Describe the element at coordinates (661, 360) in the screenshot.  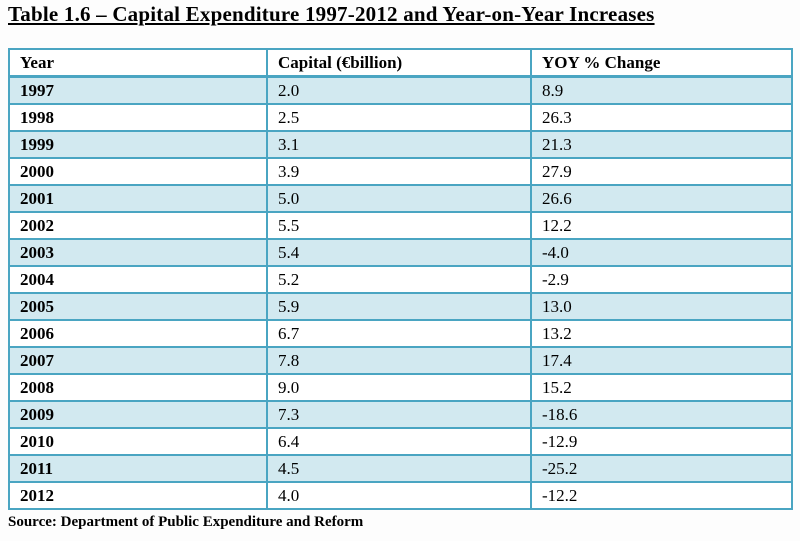
I see `yoy-cell: 17.4` at that location.